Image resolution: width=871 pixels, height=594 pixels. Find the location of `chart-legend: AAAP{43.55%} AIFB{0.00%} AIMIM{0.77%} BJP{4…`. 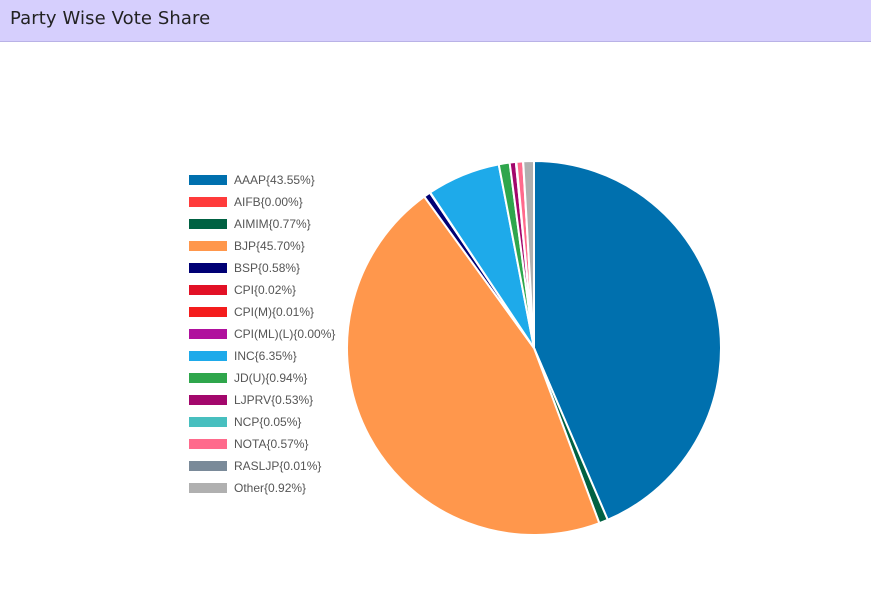

chart-legend: AAAP{43.55%} AIFB{0.00%} AIMIM{0.77%} BJP{4… is located at coordinates (262, 334).